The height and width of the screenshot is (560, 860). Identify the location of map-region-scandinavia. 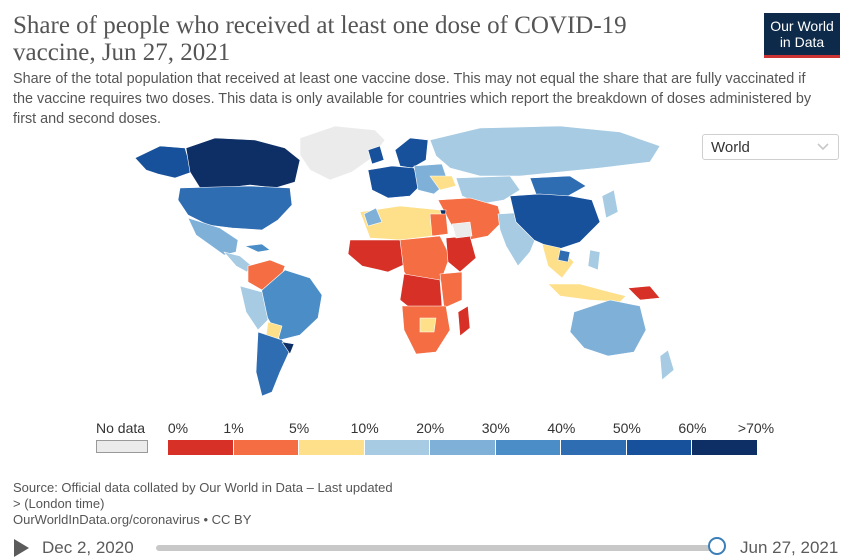
(411, 153).